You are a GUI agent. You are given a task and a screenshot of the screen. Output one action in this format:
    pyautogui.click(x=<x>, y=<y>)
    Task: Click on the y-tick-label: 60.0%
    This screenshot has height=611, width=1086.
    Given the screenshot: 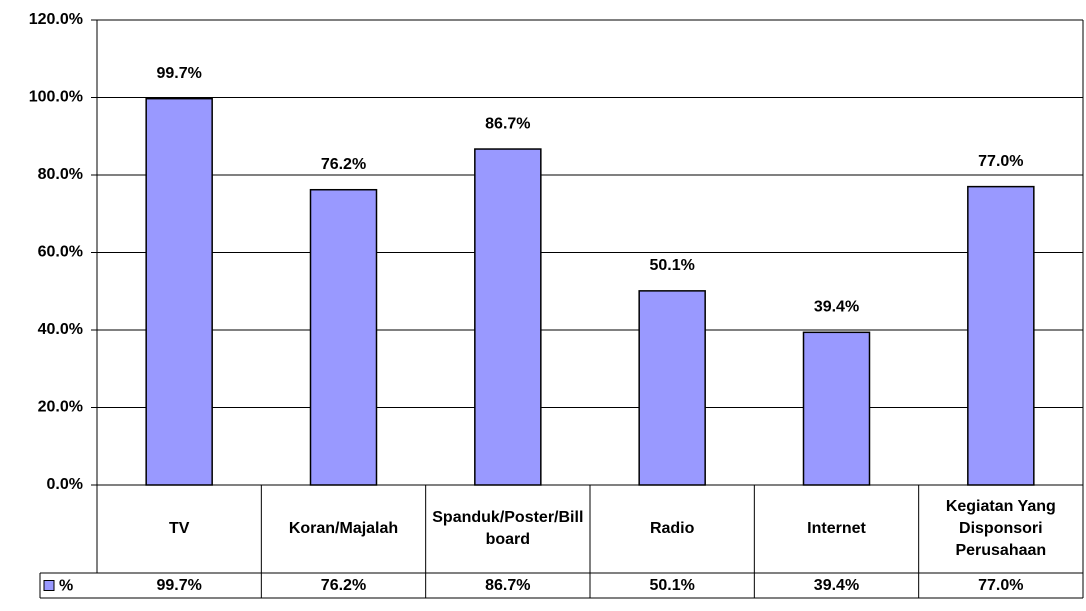 What is the action you would take?
    pyautogui.click(x=60, y=252)
    